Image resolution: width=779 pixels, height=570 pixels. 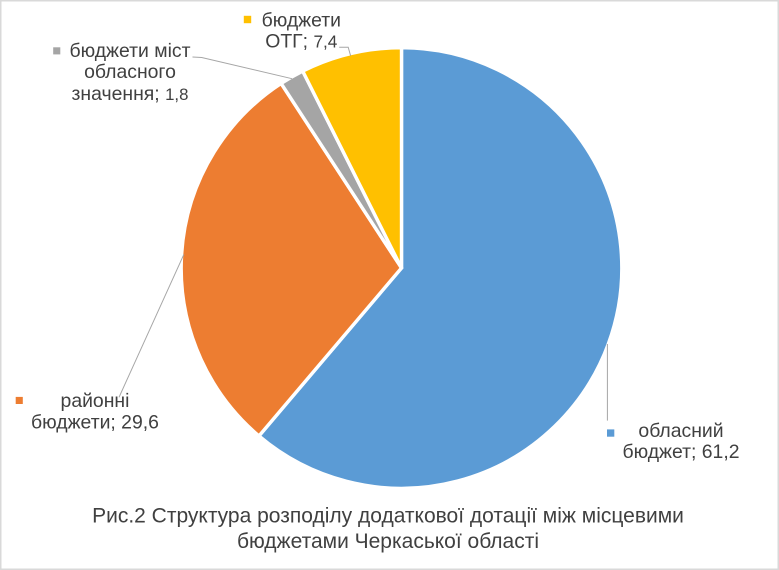 What do you see at coordinates (95, 423) in the screenshot?
I see `svg-text: бюджети; 29,6` at bounding box center [95, 423].